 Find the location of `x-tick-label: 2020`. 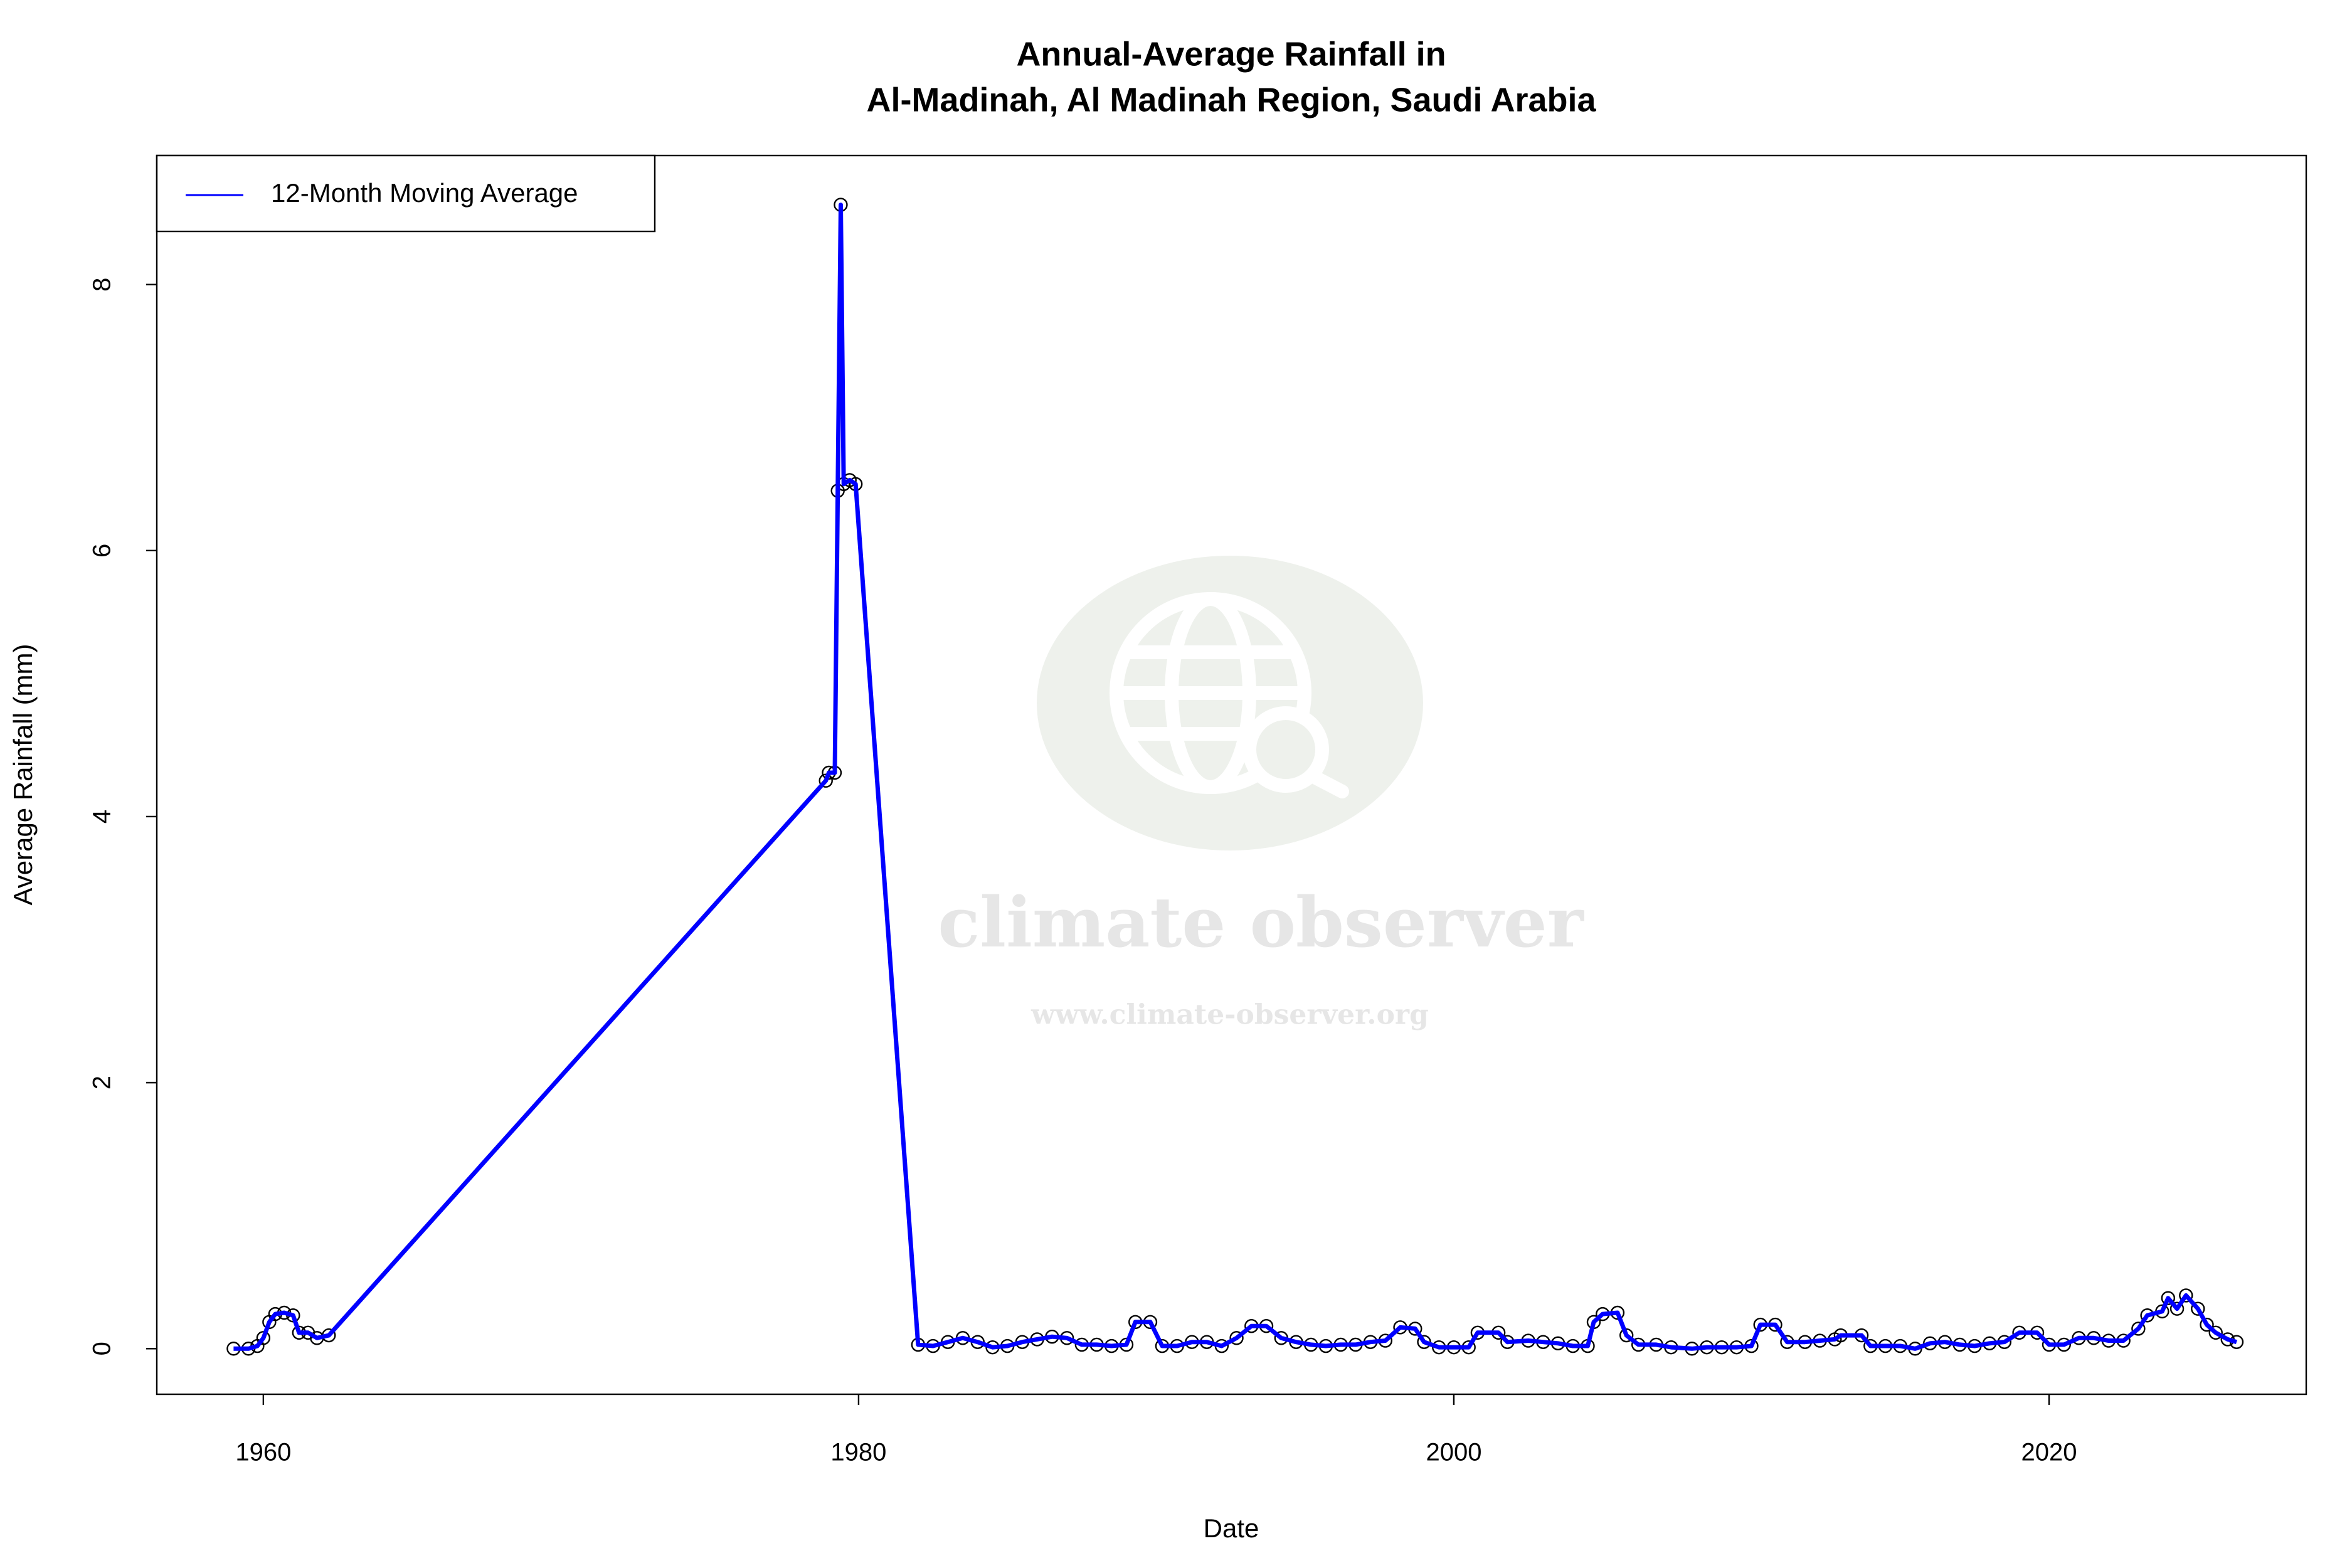

x-tick-label: 2020 is located at coordinates (2049, 1452).